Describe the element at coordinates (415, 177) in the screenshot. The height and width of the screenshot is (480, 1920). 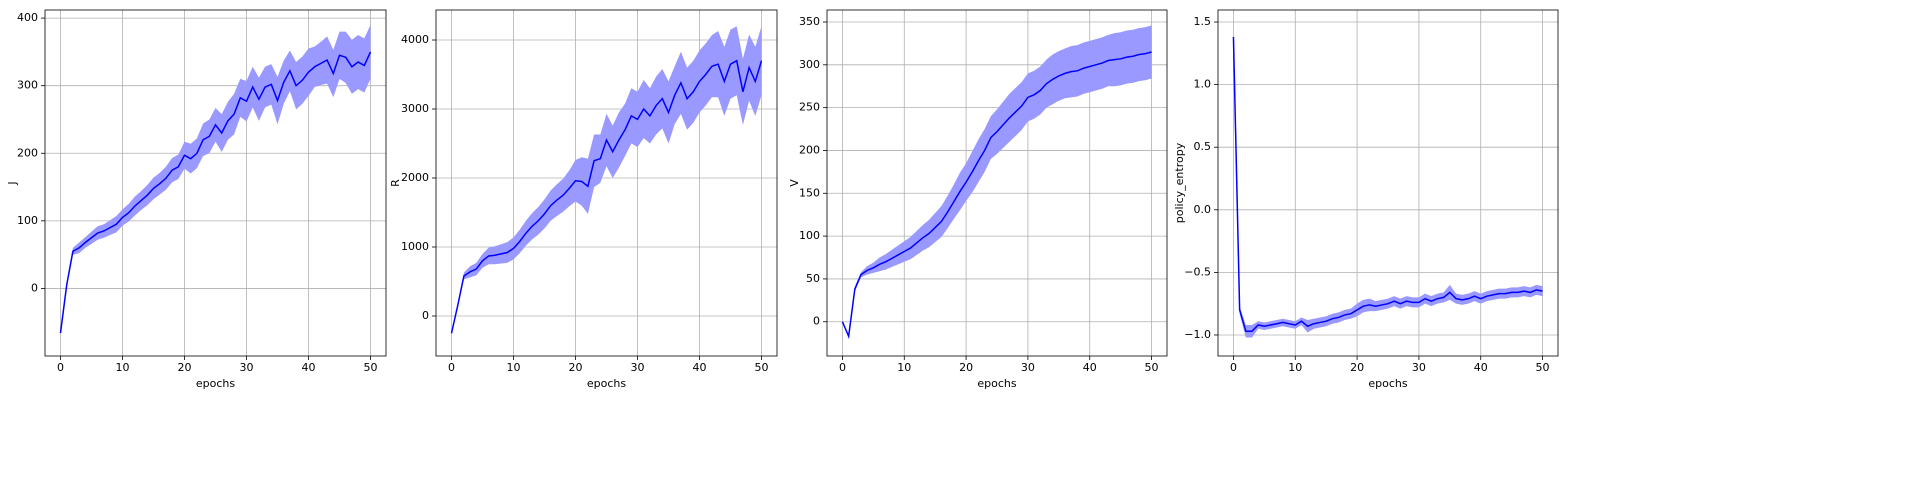
I see `y-tick-label: 2000` at that location.